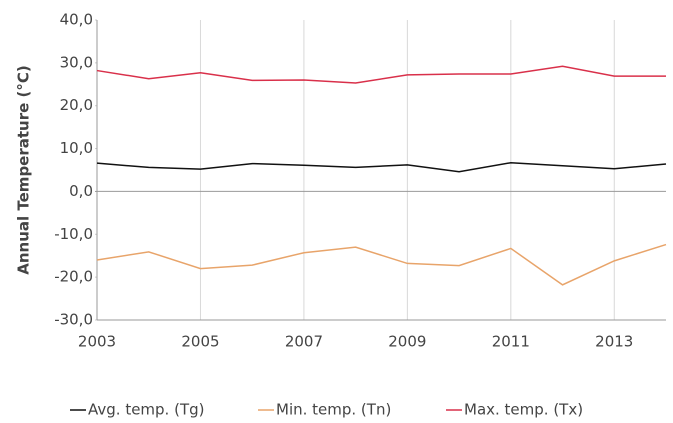  What do you see at coordinates (97, 342) in the screenshot?
I see `x-tick-label: 2003` at bounding box center [97, 342].